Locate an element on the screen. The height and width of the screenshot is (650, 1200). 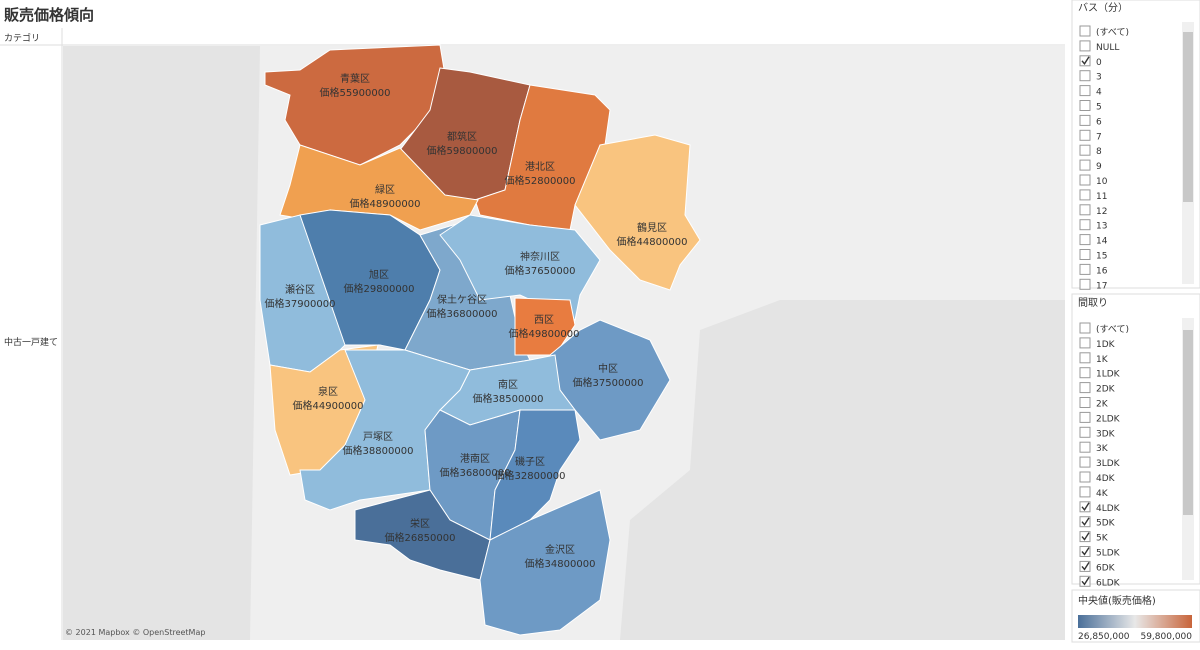
filter-item: 4LDK is located at coordinates (1108, 509).